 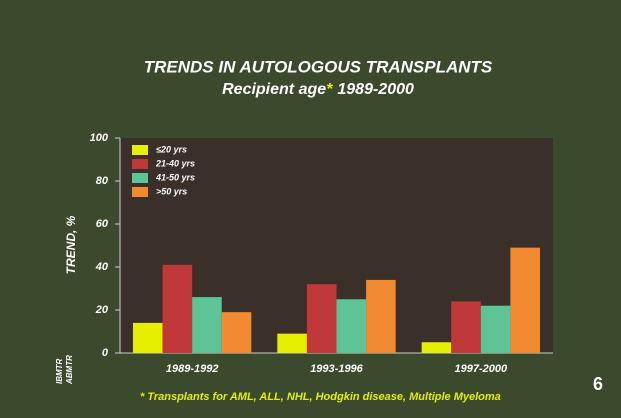 I want to click on y-tick-label: 60, so click(x=102, y=224).